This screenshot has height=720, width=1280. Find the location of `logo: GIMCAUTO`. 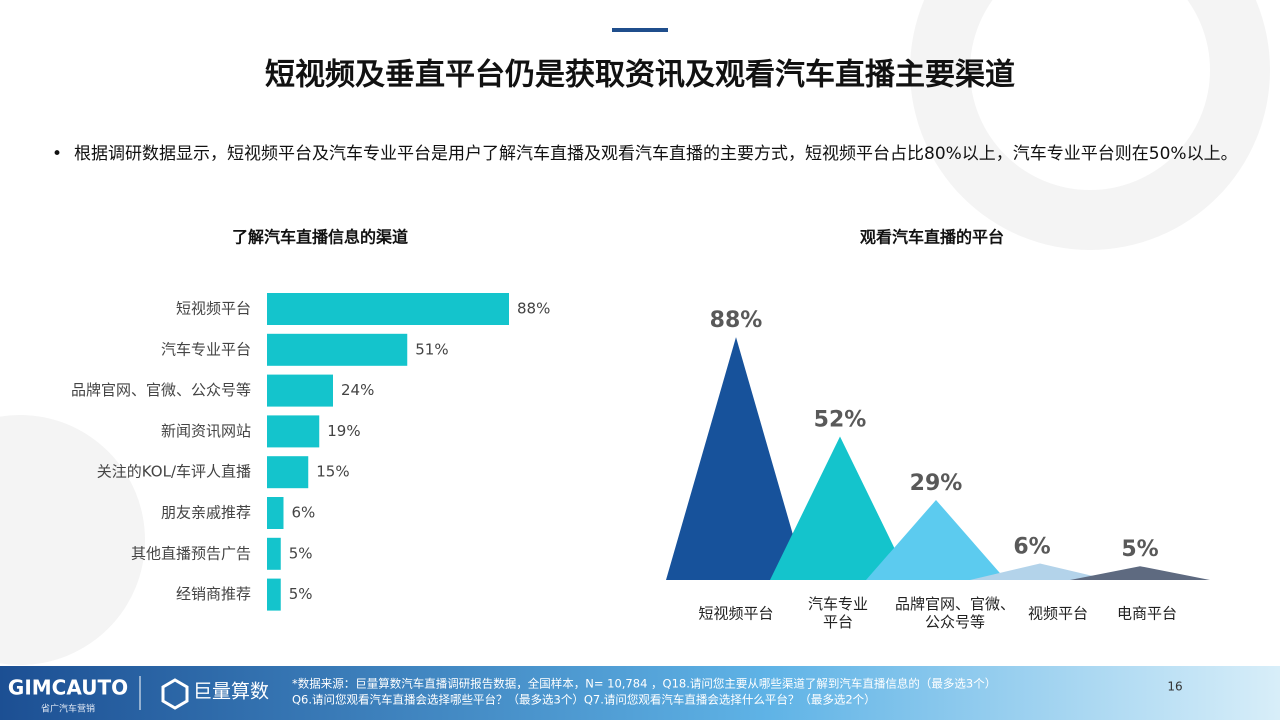

logo: GIMCAUTO is located at coordinates (68, 688).